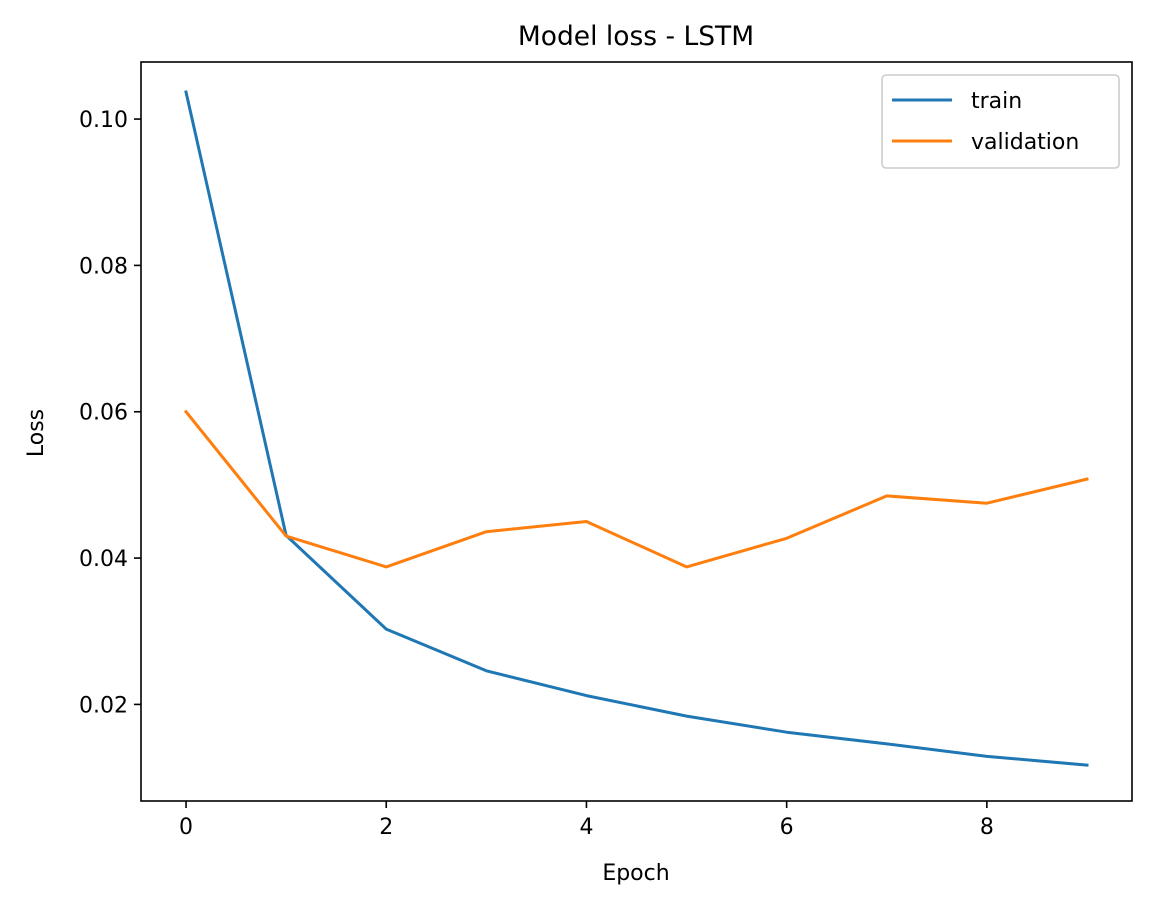 This screenshot has width=1156, height=912. I want to click on y-tick-label: 0.10, so click(103, 120).